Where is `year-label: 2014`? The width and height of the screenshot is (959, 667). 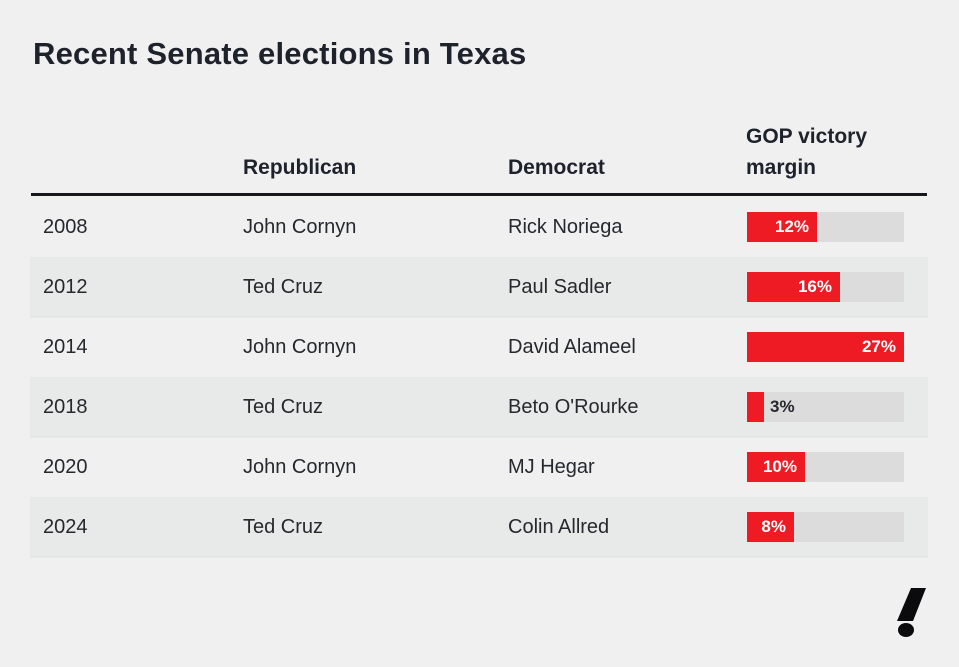 year-label: 2014 is located at coordinates (65, 346).